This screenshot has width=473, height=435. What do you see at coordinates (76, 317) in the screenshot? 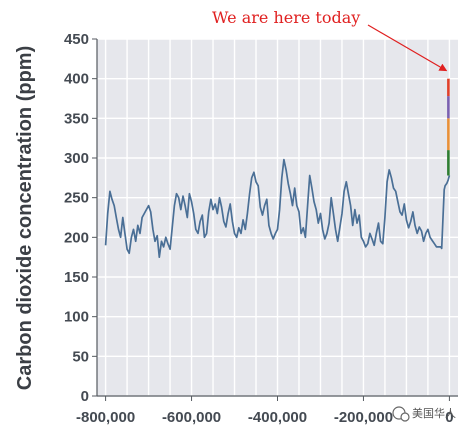
I see `y-tick-label: 100` at bounding box center [76, 317].